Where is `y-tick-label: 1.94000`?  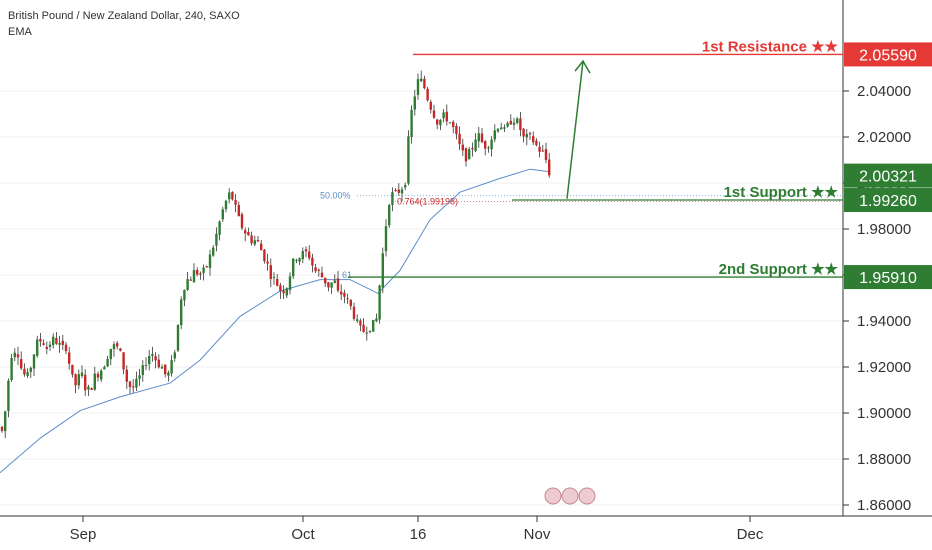
y-tick-label: 1.94000 is located at coordinates (884, 321).